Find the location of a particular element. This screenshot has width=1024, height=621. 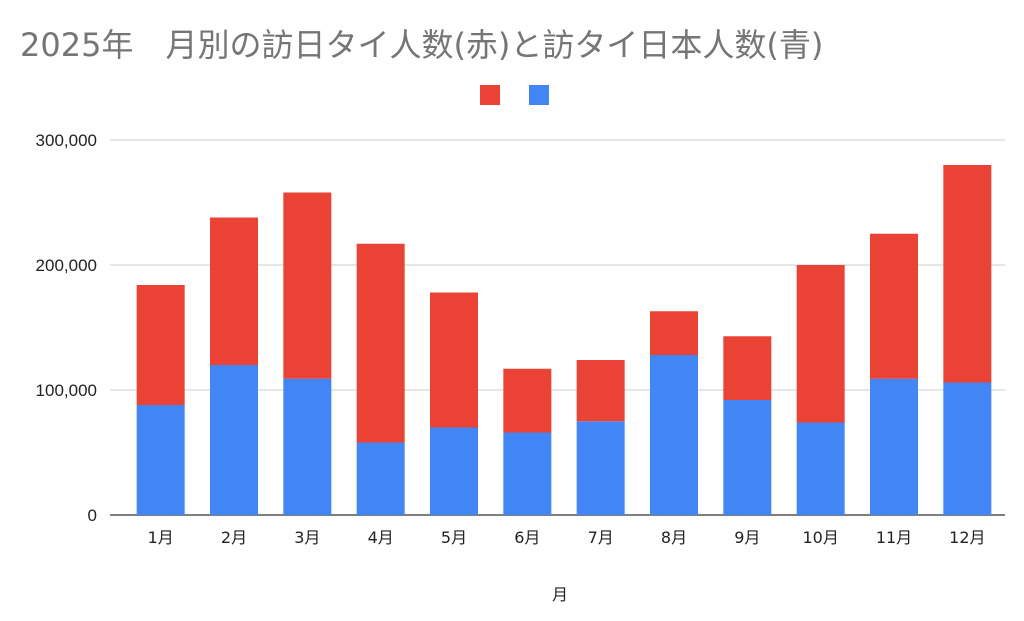

legend-swatch-red is located at coordinates (490, 95).